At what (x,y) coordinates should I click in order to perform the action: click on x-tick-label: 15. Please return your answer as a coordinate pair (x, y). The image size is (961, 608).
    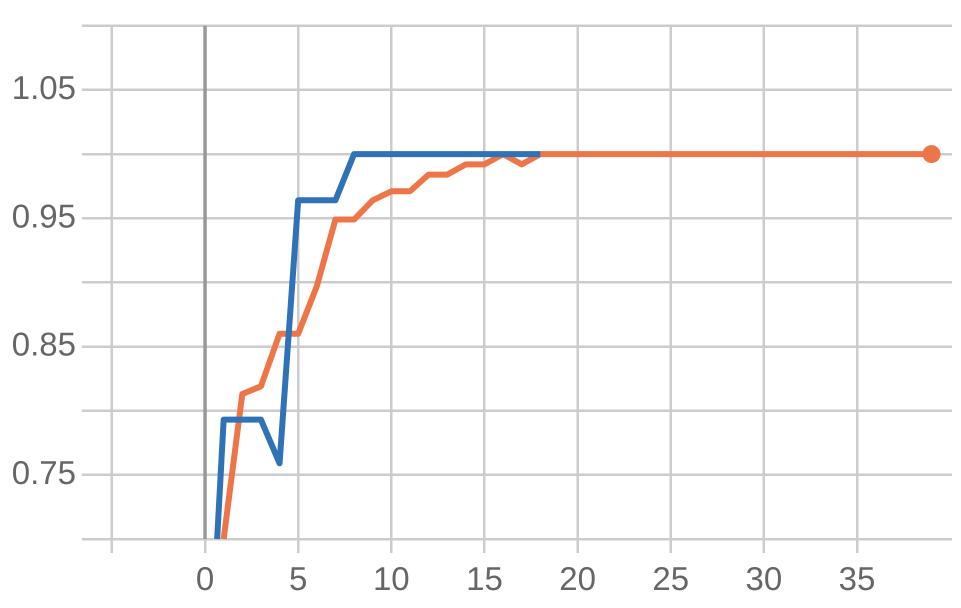
    Looking at the image, I should click on (484, 578).